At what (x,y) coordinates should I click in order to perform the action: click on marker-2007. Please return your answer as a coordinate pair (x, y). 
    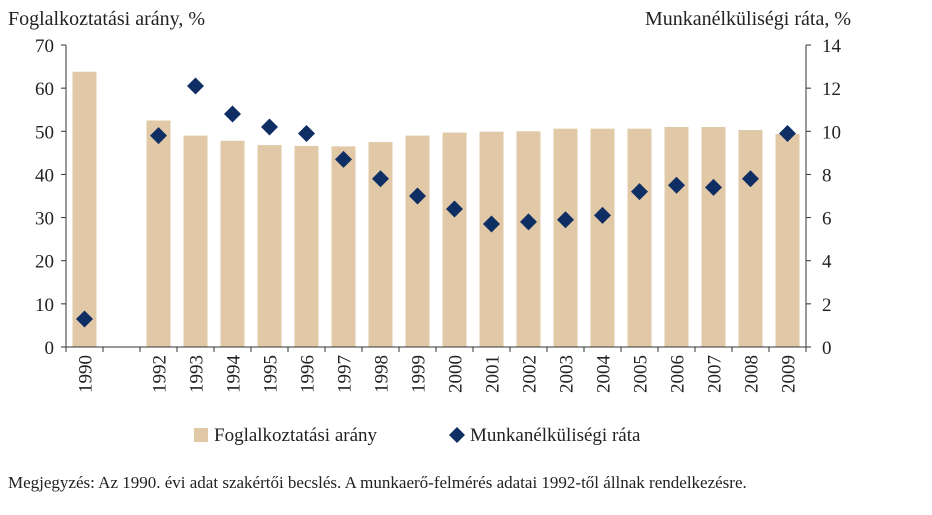
    Looking at the image, I should click on (713, 187).